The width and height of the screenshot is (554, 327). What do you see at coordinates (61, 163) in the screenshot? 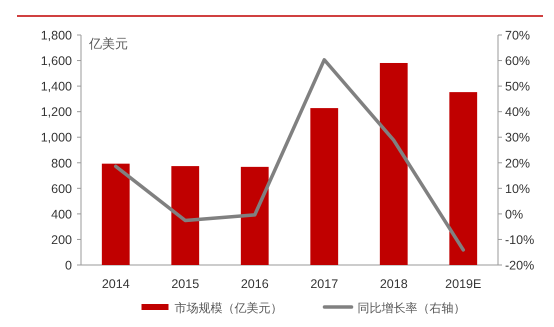
I see `y-tick-label: 800` at bounding box center [61, 163].